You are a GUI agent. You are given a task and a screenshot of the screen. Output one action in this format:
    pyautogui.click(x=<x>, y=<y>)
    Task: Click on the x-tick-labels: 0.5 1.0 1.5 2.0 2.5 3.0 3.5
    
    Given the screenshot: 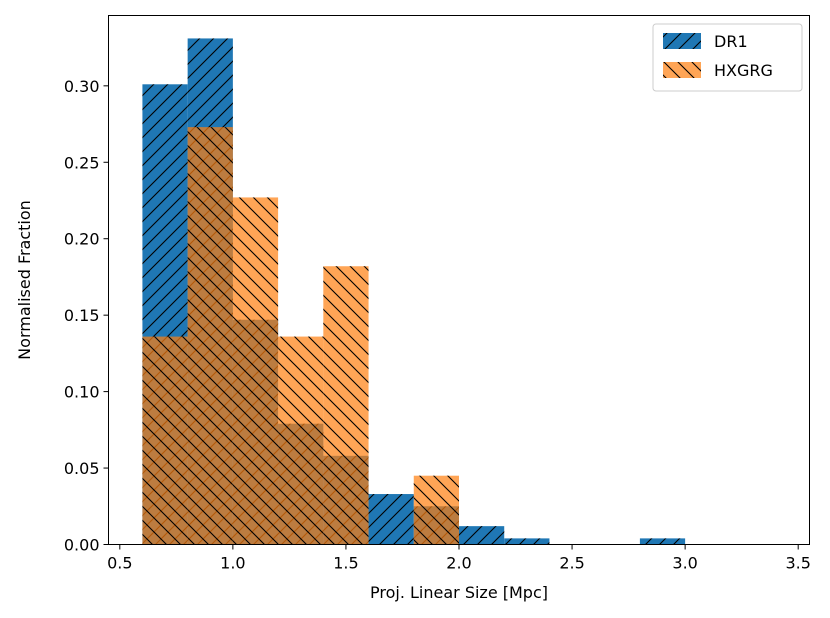 What is the action you would take?
    pyautogui.click(x=459, y=563)
    